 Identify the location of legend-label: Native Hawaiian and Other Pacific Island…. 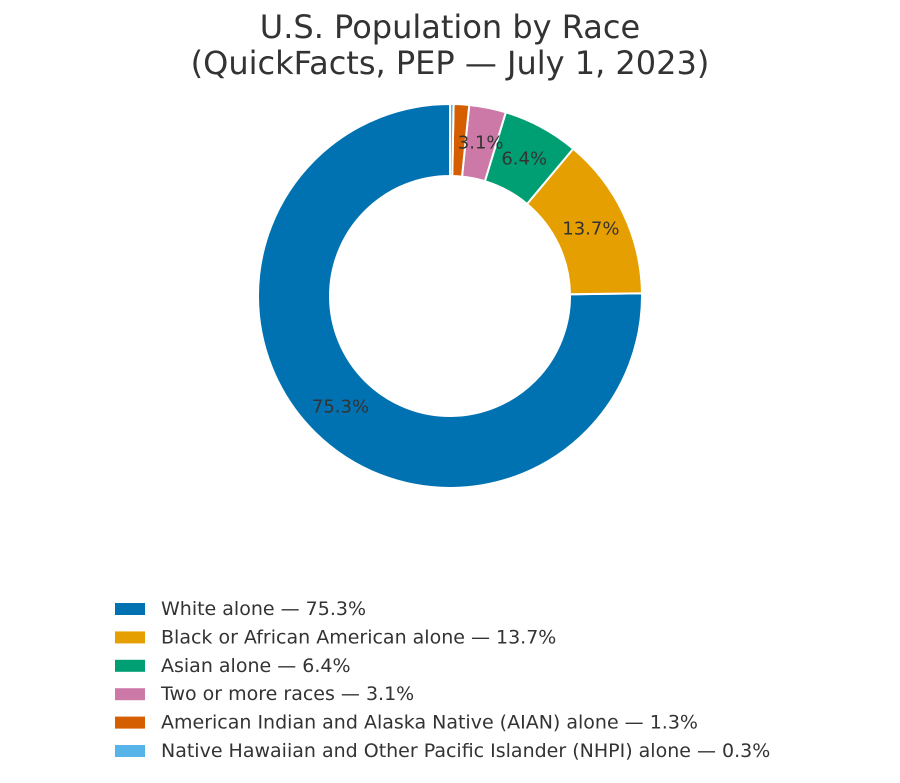
(465, 751).